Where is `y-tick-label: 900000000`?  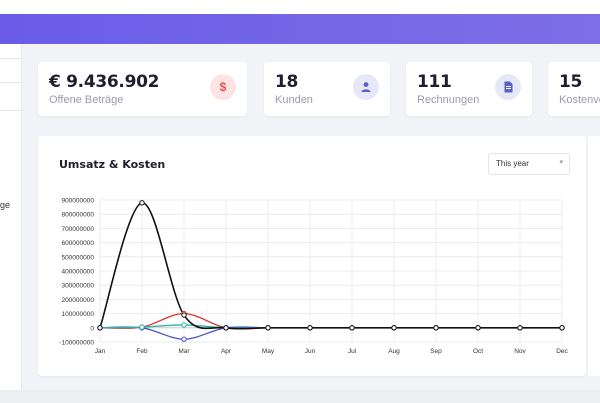 y-tick-label: 900000000 is located at coordinates (77, 201).